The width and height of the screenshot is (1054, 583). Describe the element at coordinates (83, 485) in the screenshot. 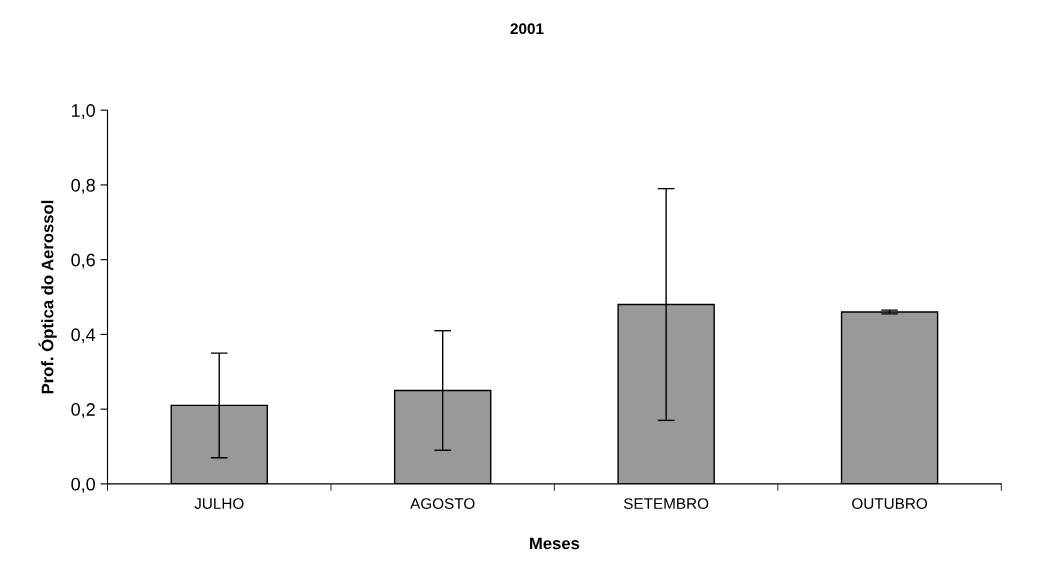

I see `y-tick-label: 0,0` at that location.